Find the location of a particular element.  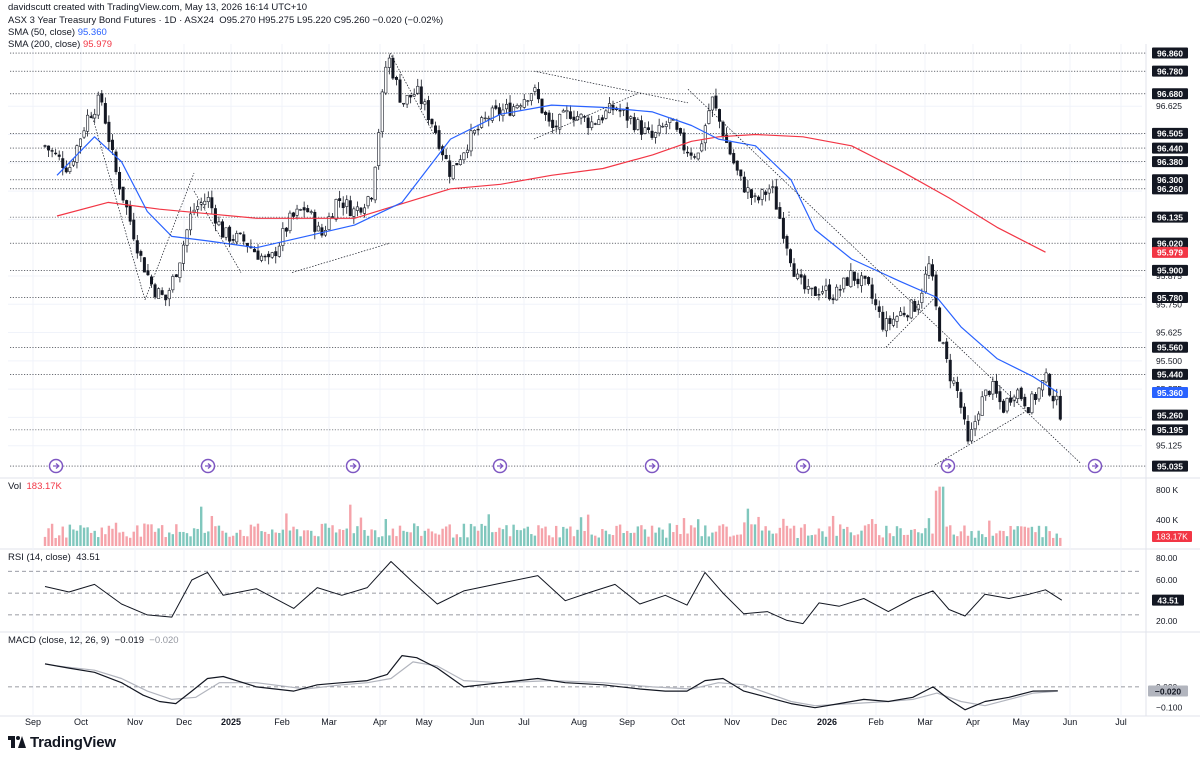

rsi-line is located at coordinates (553, 593).